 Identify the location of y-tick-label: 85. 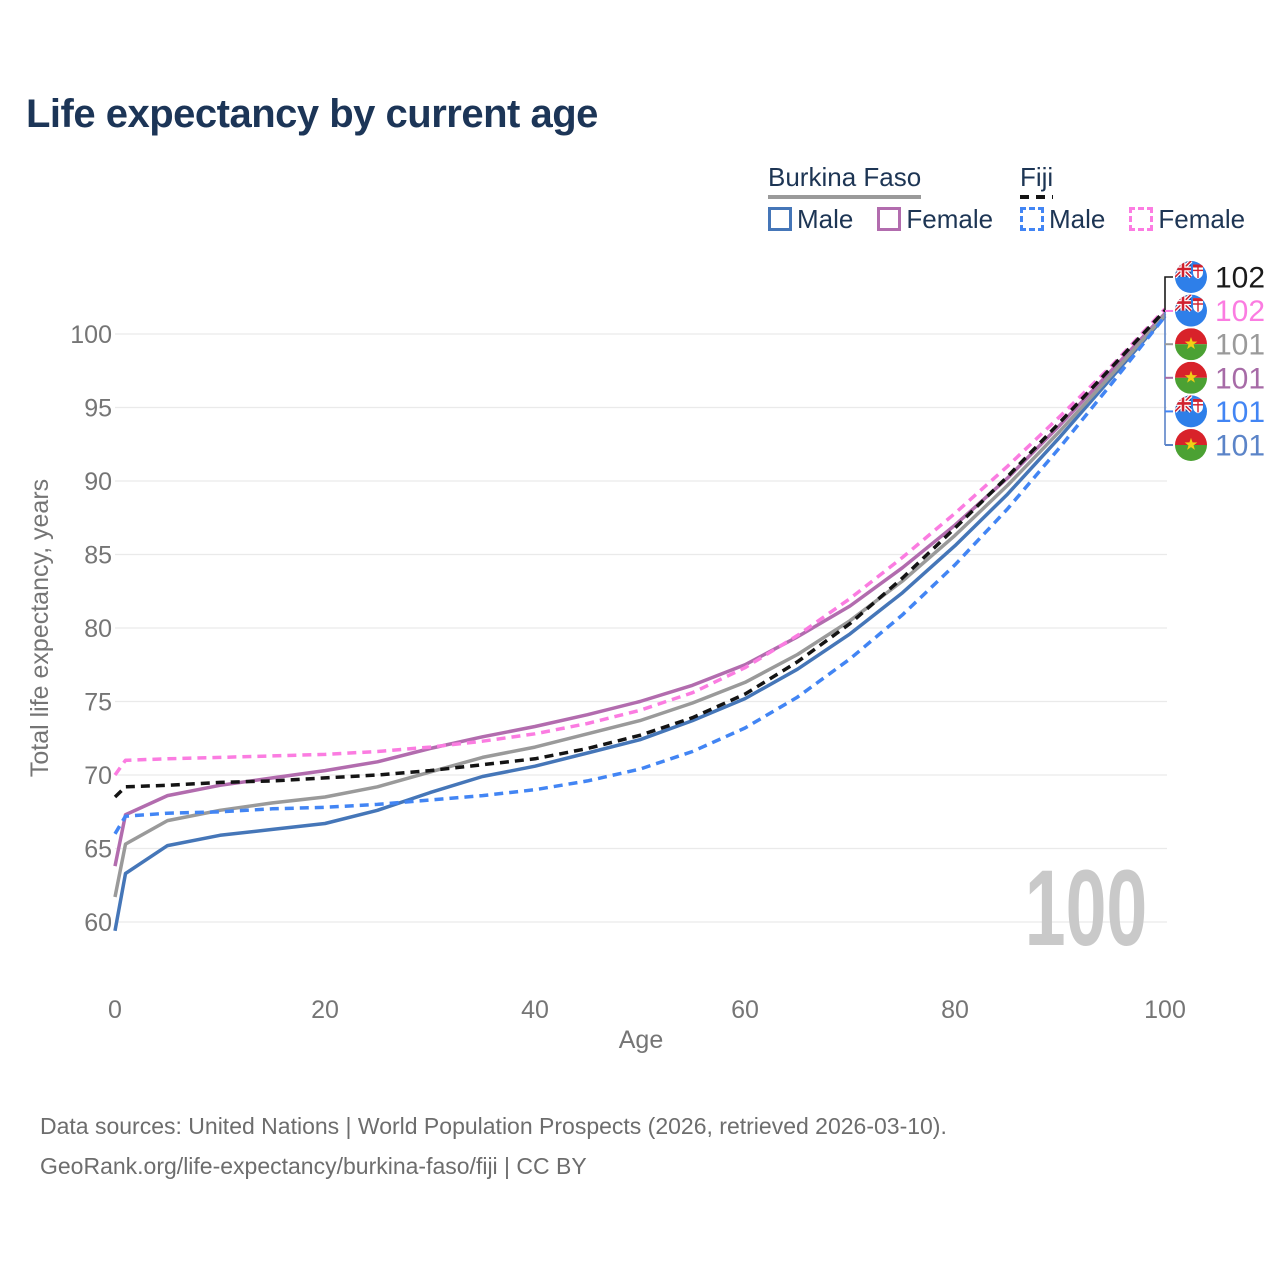
(98, 556).